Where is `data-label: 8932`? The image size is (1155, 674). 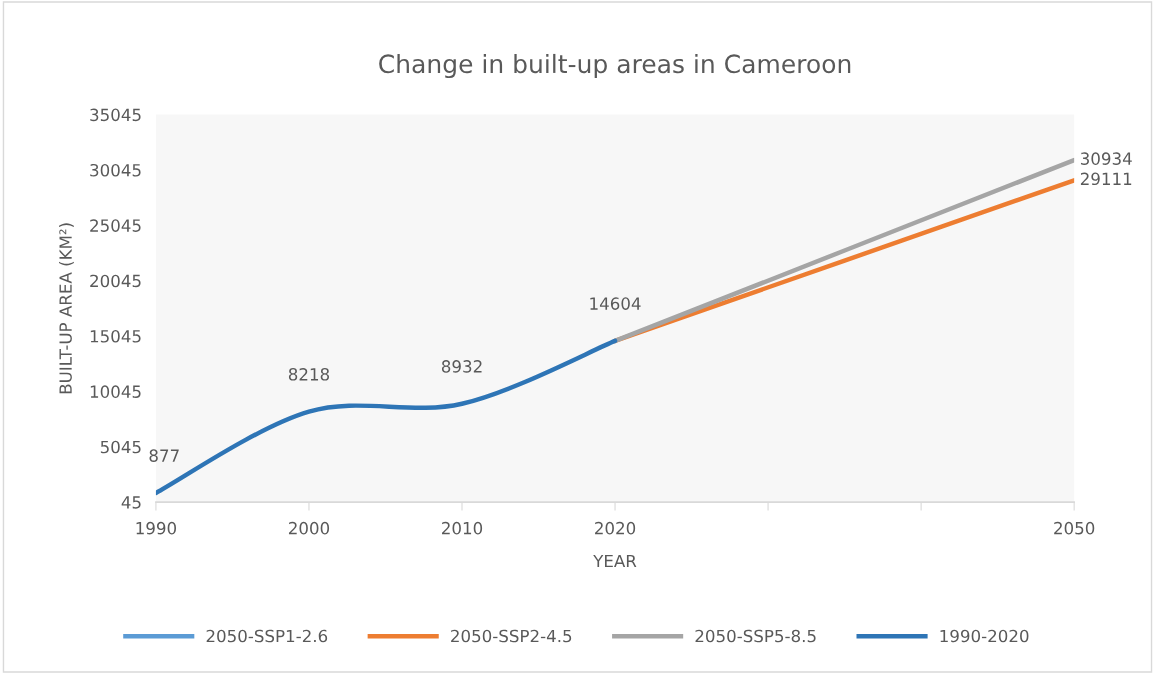 data-label: 8932 is located at coordinates (461, 366).